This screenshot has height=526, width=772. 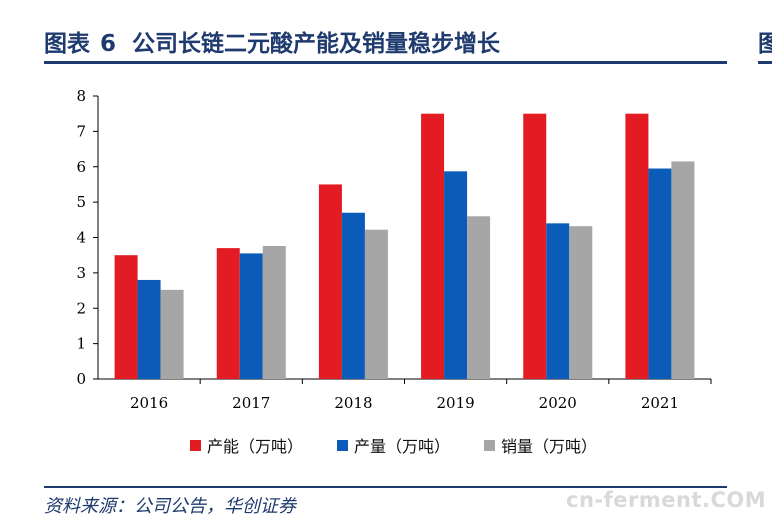 What do you see at coordinates (666, 500) in the screenshot?
I see `site-watermark: cn-ferment.COM` at bounding box center [666, 500].